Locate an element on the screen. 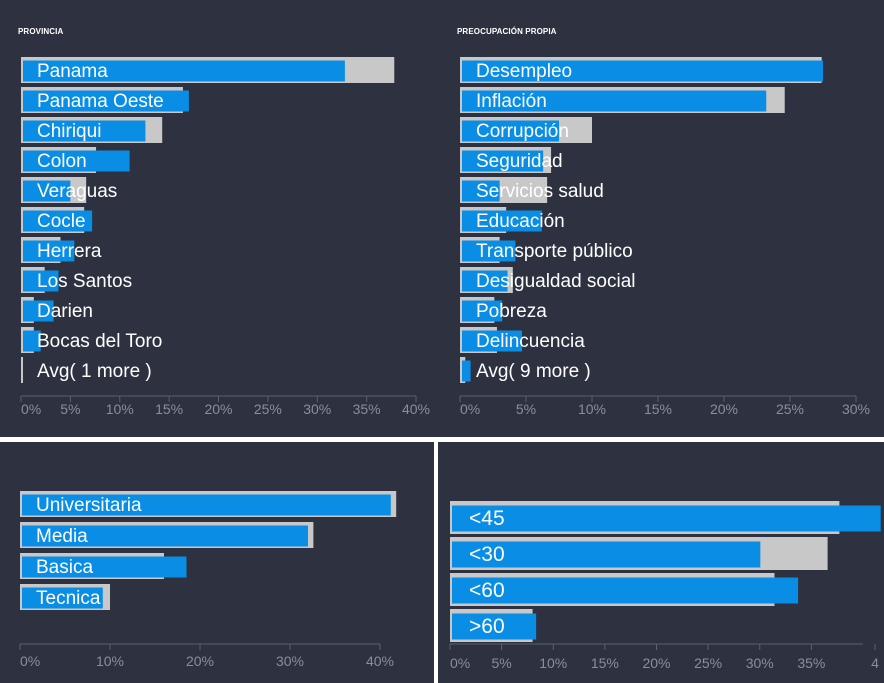 This screenshot has width=884, height=683. x-tick-label: 5% is located at coordinates (502, 663).